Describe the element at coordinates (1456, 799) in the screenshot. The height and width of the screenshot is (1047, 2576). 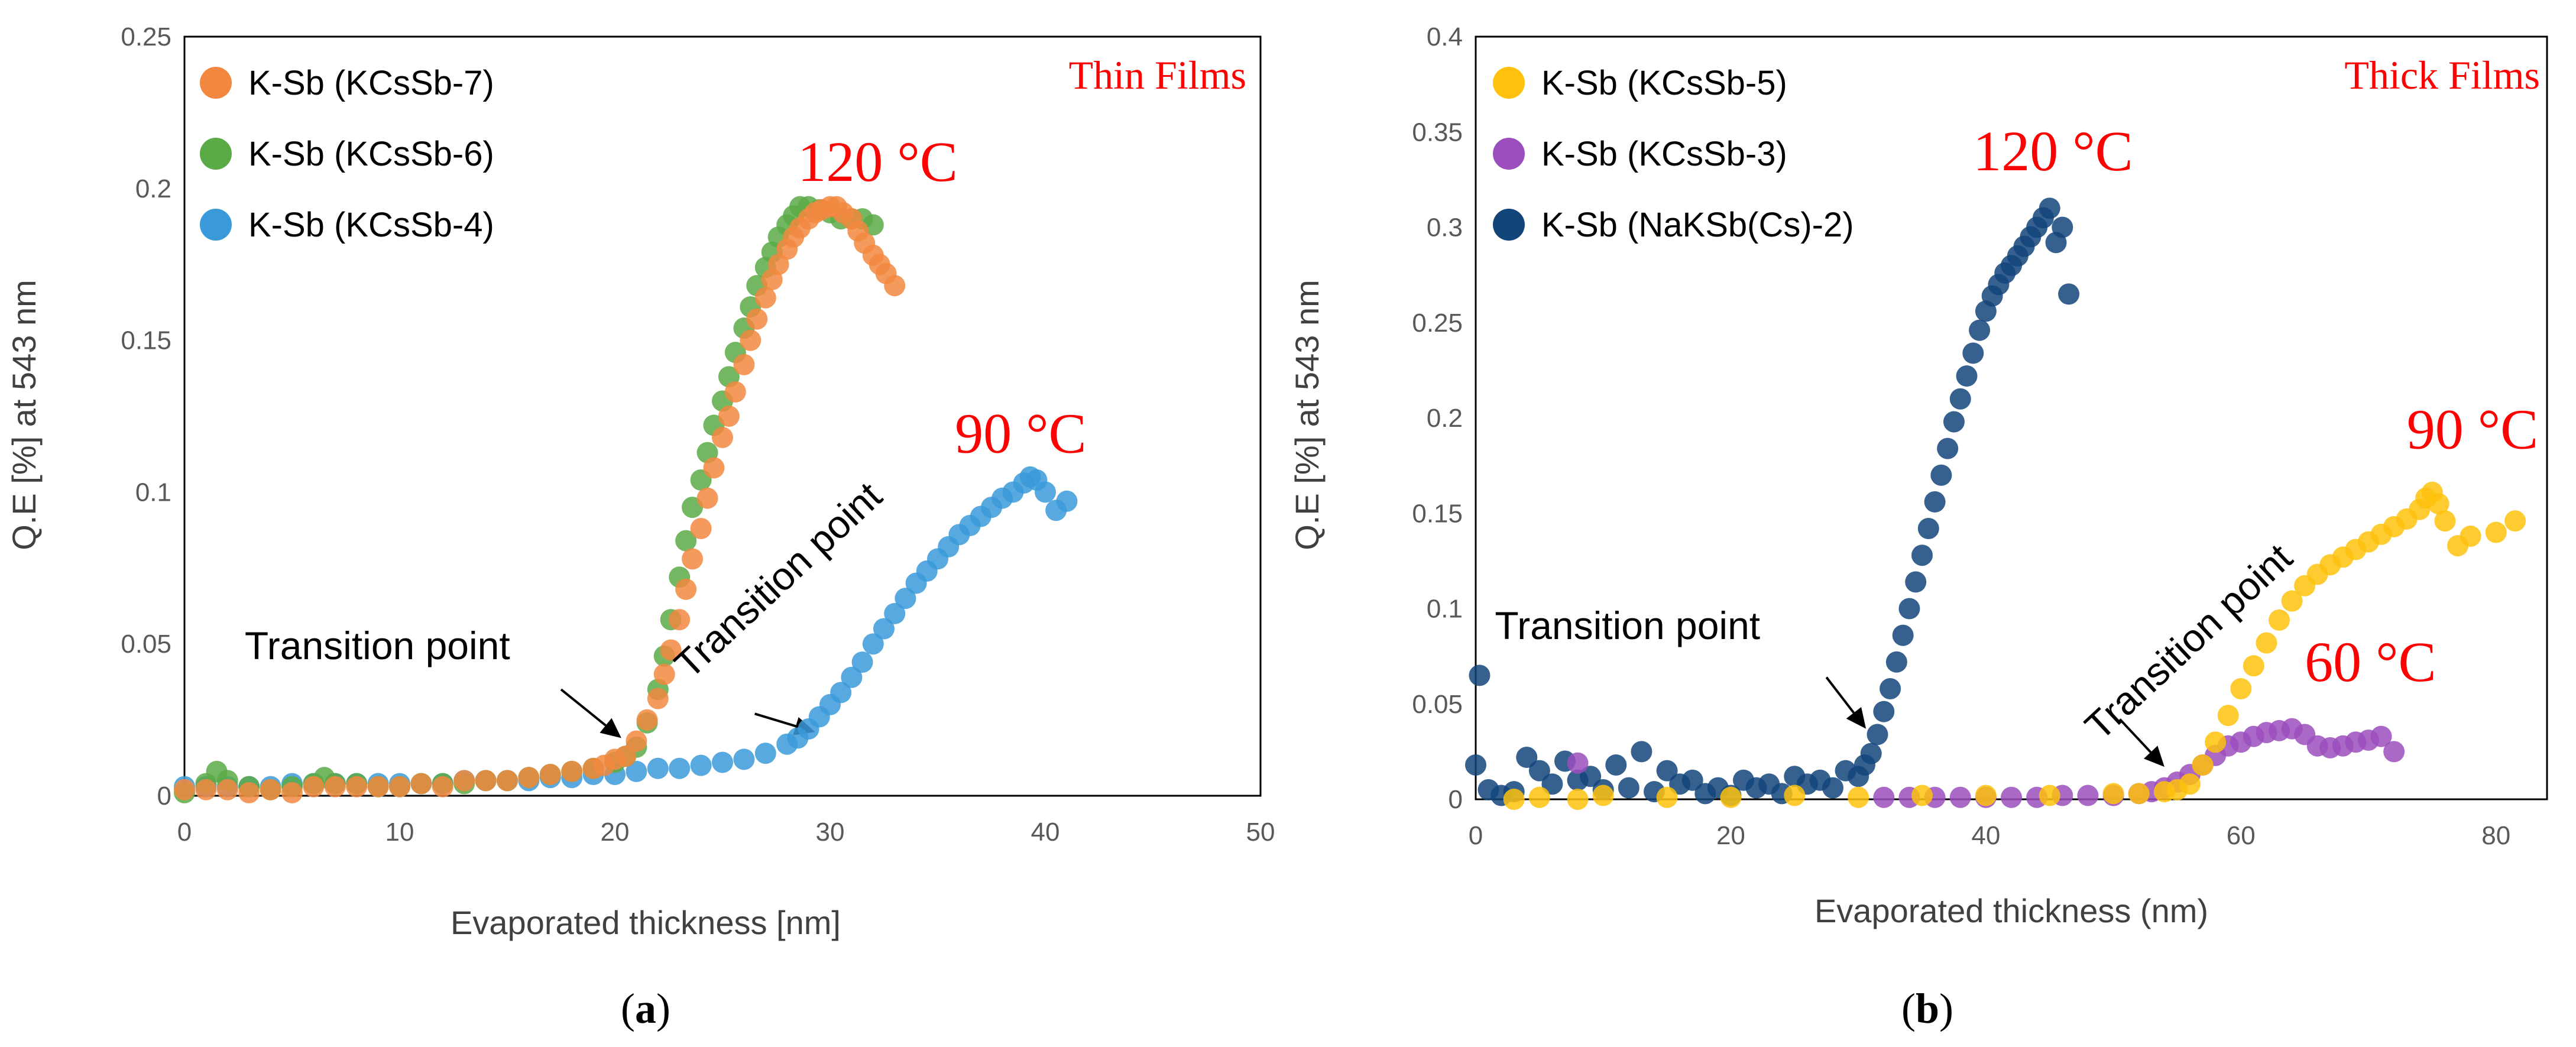
I see `y-tick-label: 0` at that location.